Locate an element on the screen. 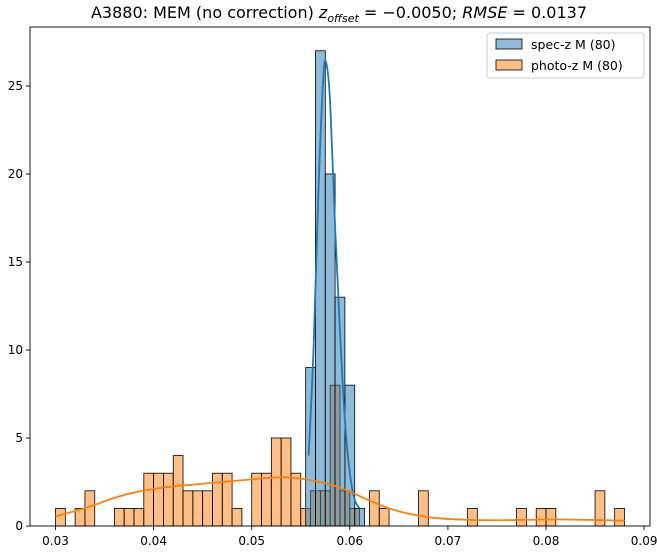 This screenshot has height=552, width=657. legend-label-photo-z: photo-z M (80) is located at coordinates (577, 65).